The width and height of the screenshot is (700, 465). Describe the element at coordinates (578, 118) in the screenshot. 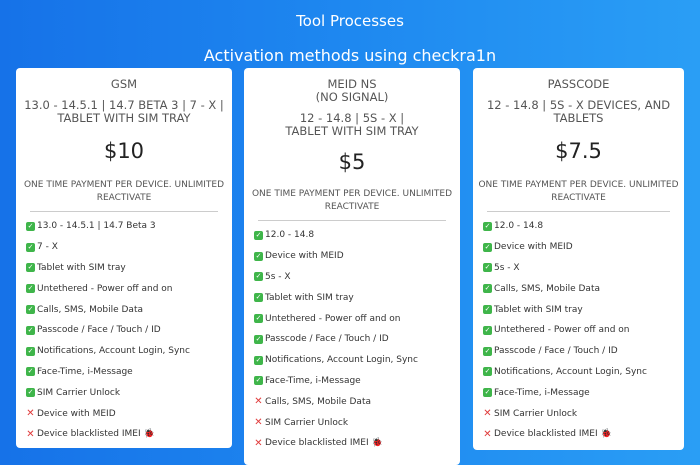

I see `plan-desc-line2: TABLETS` at that location.